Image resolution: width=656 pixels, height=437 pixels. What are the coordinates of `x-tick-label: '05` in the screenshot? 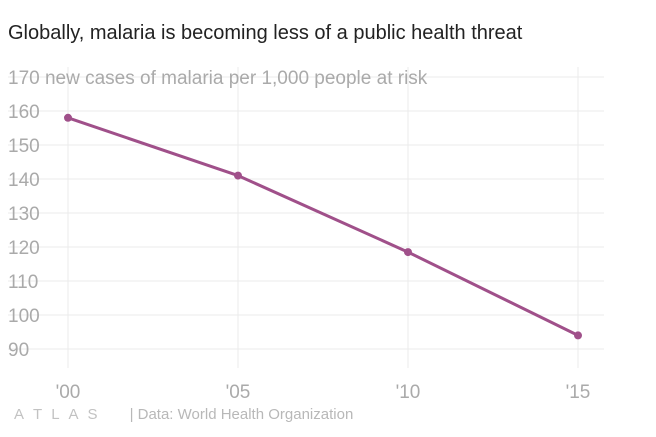 It's located at (238, 392).